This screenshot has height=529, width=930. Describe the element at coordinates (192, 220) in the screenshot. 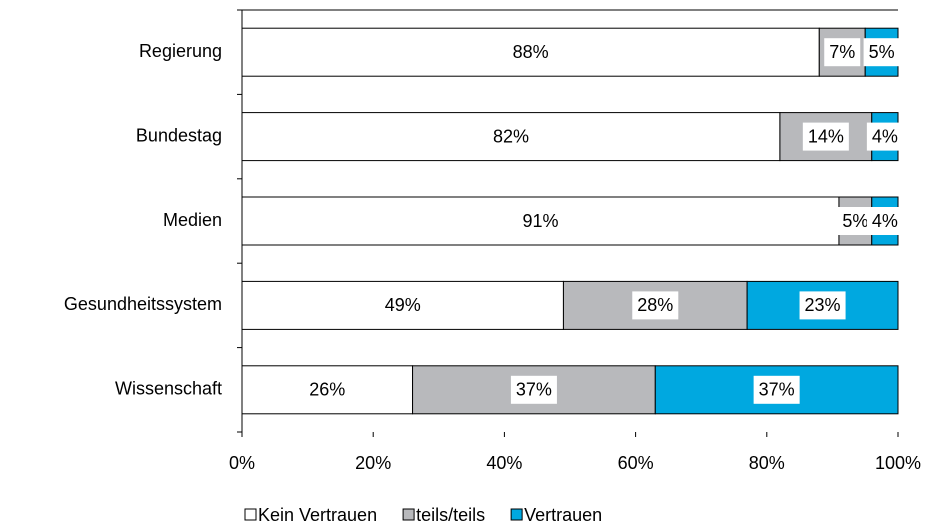

I see `y-tick-label: Medien` at that location.